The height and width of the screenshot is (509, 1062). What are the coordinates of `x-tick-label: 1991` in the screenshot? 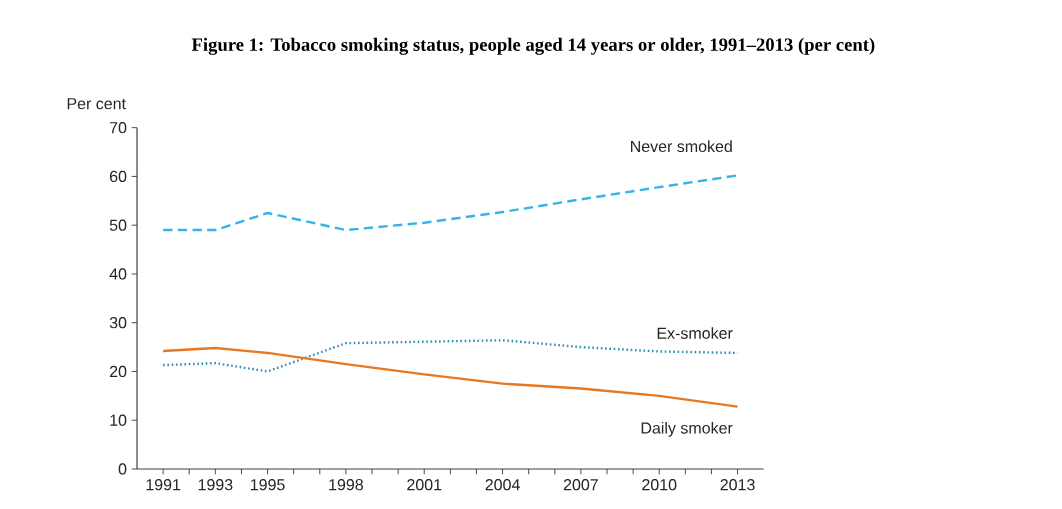 It's located at (163, 485).